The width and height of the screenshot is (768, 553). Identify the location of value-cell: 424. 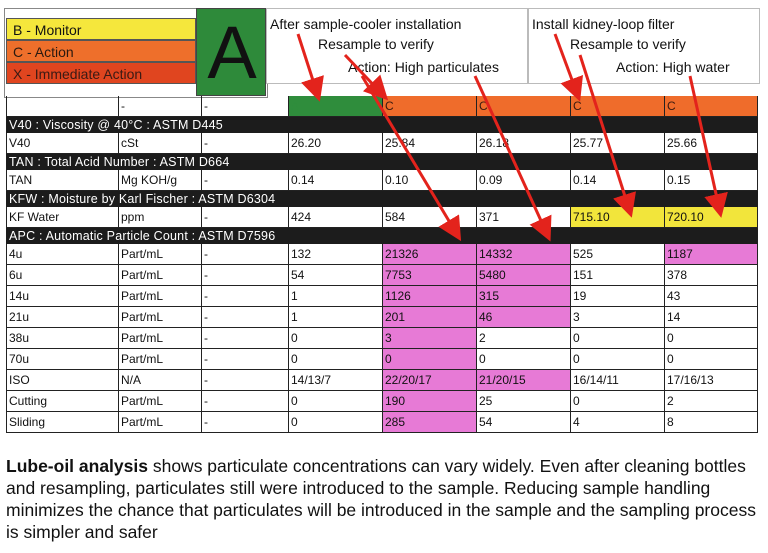
(335, 217).